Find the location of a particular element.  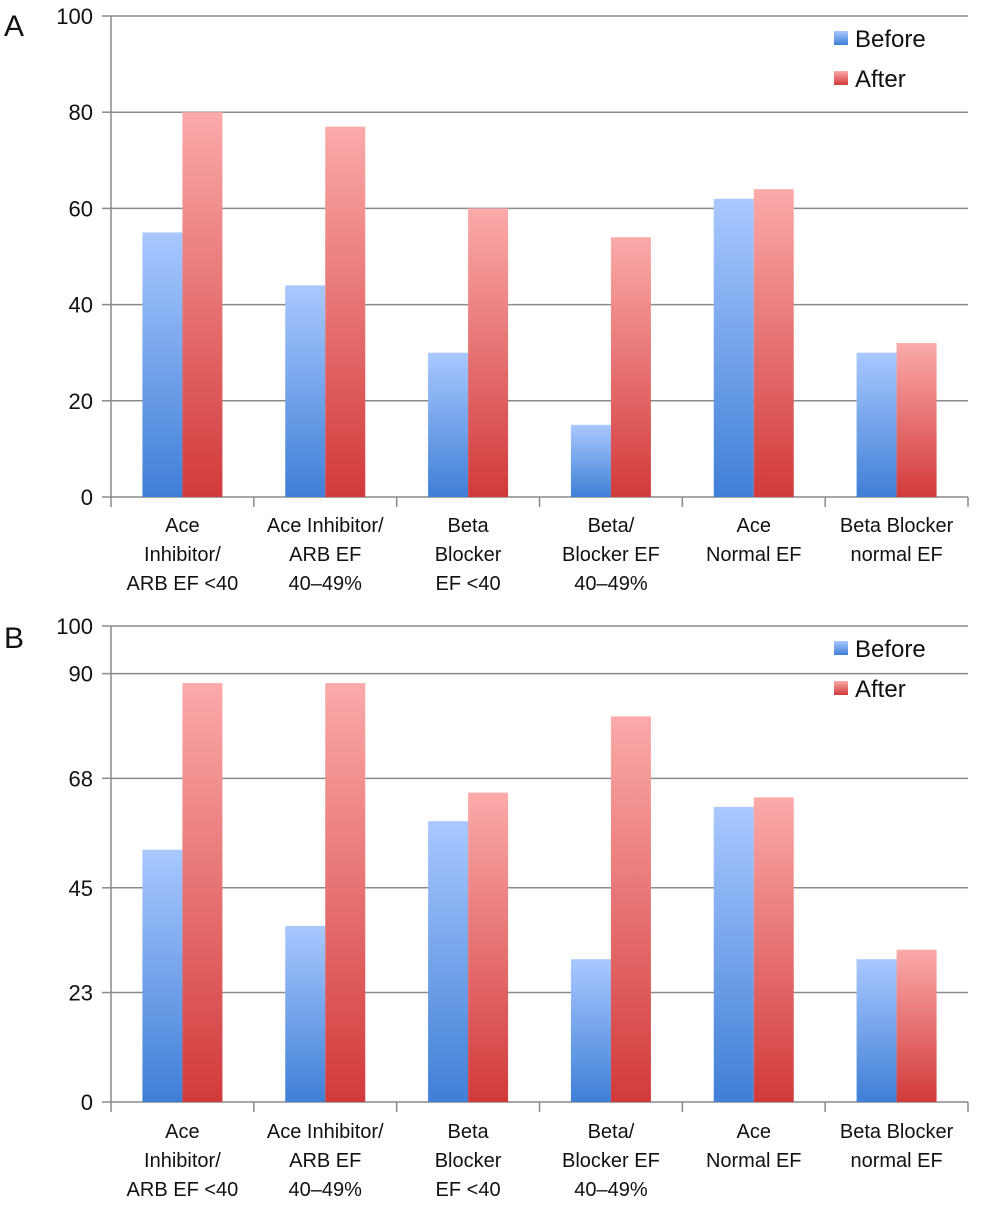

y-tick-label: 80 is located at coordinates (81, 112).